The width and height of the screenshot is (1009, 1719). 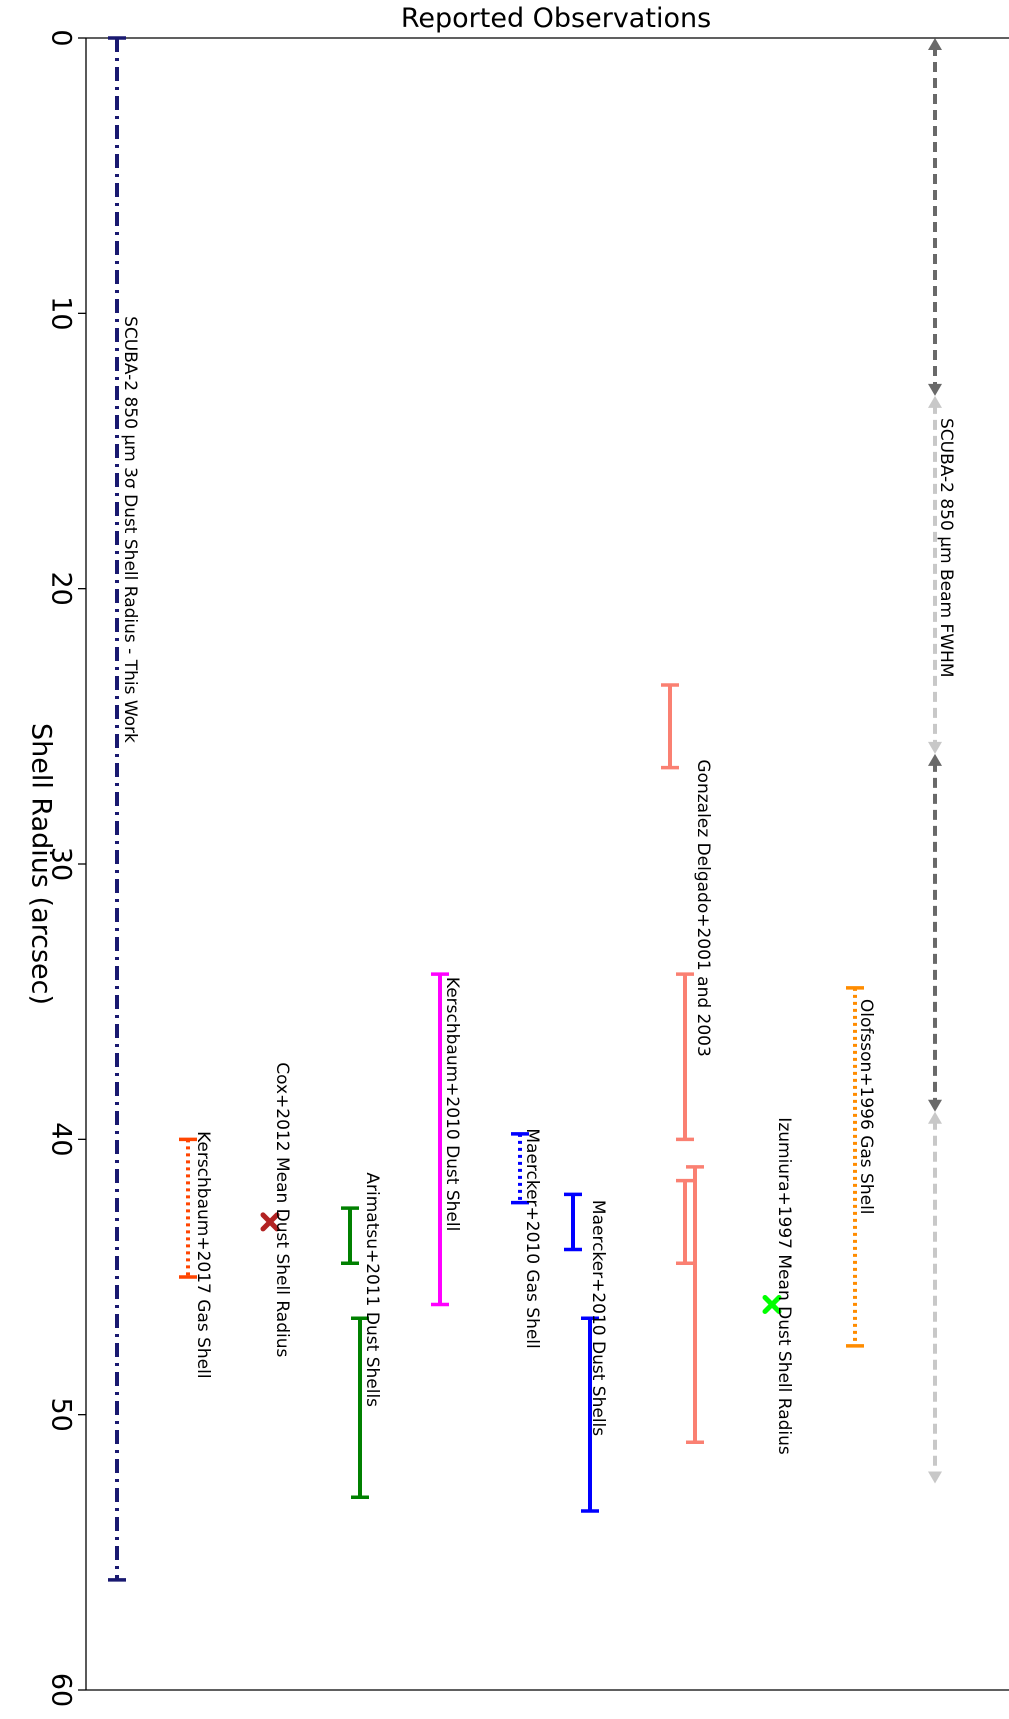 I want to click on y-tick-label: 10, so click(x=61, y=313).